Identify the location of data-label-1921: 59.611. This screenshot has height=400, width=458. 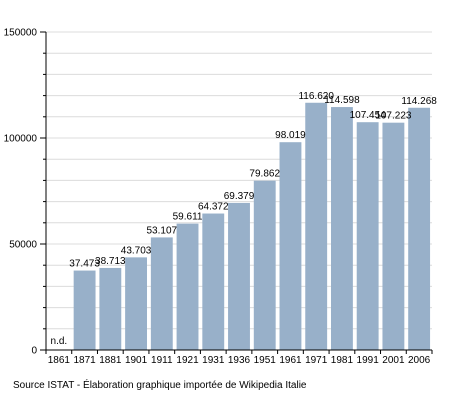
(188, 217).